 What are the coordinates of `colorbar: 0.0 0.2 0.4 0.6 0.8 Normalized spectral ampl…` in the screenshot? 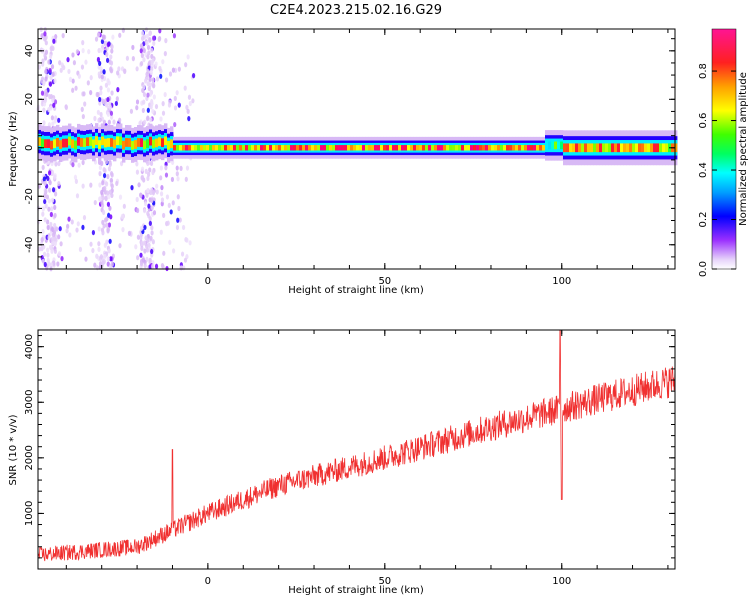 It's located at (723, 152).